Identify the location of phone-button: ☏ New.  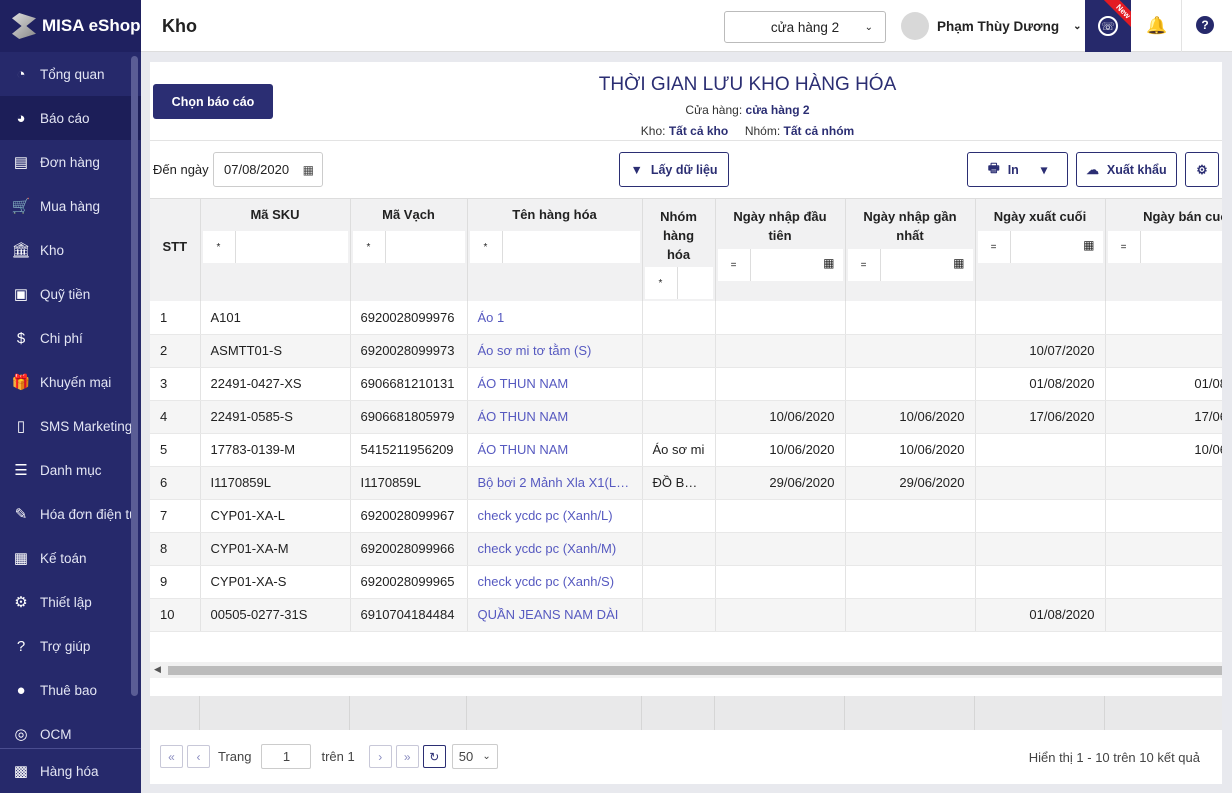
(1108, 26).